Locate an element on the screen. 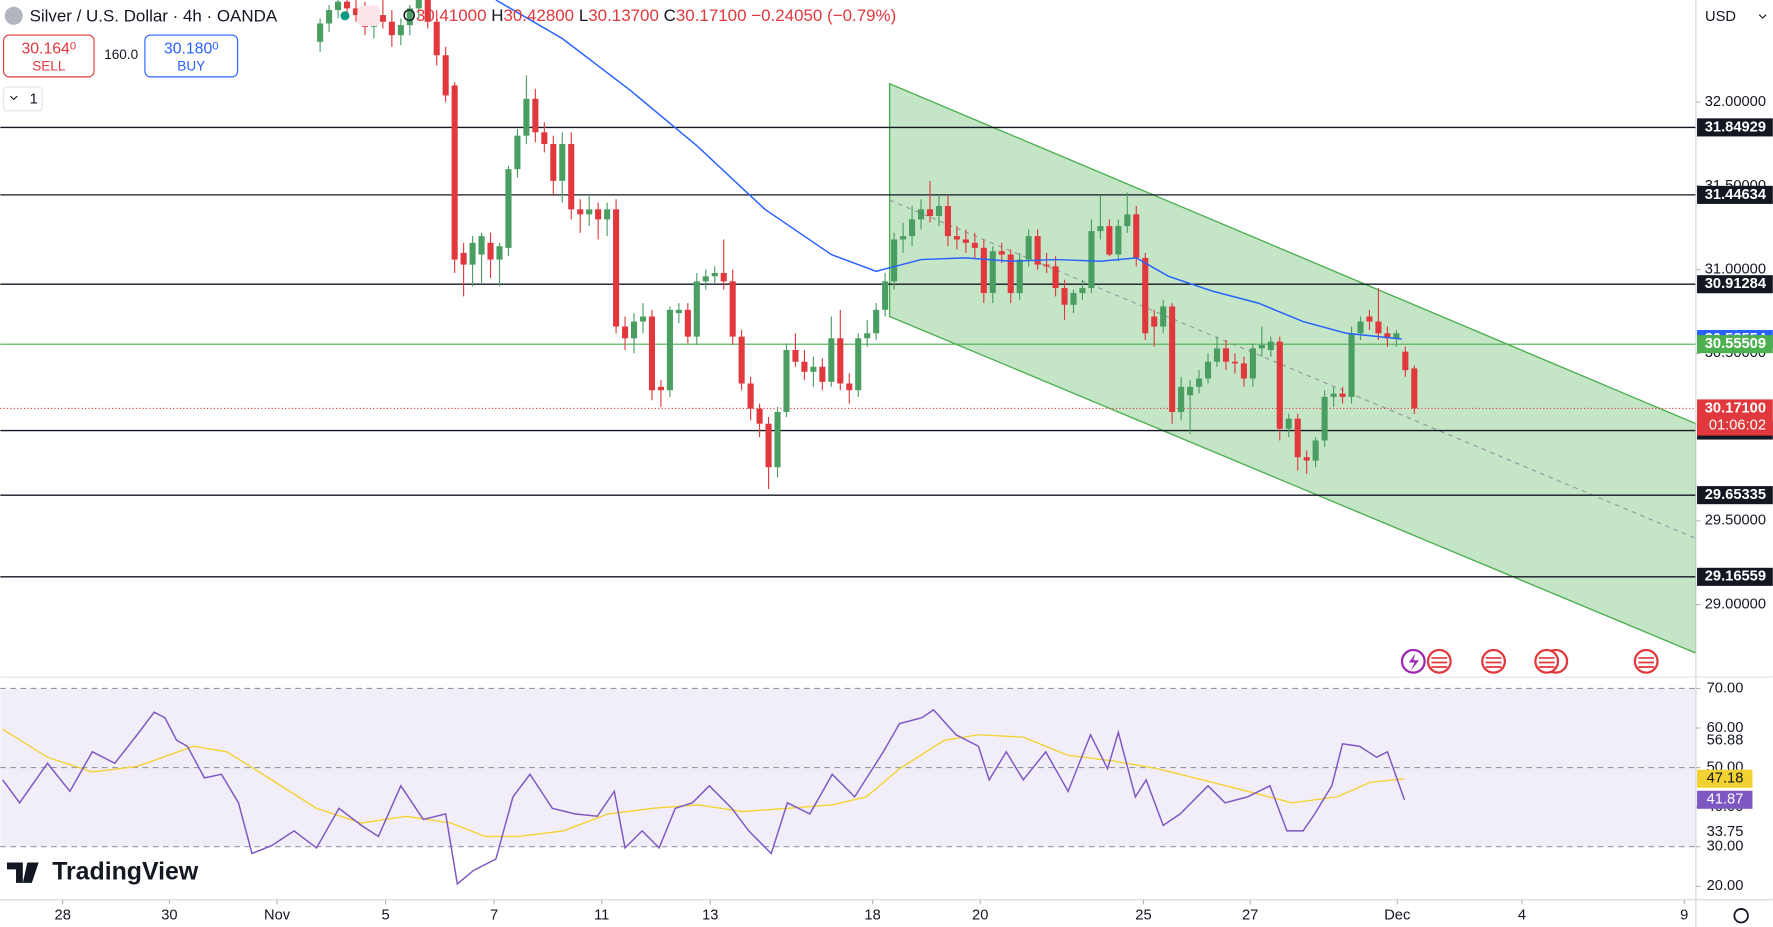 The width and height of the screenshot is (1773, 927). rsi-ma-line is located at coordinates (703, 783).